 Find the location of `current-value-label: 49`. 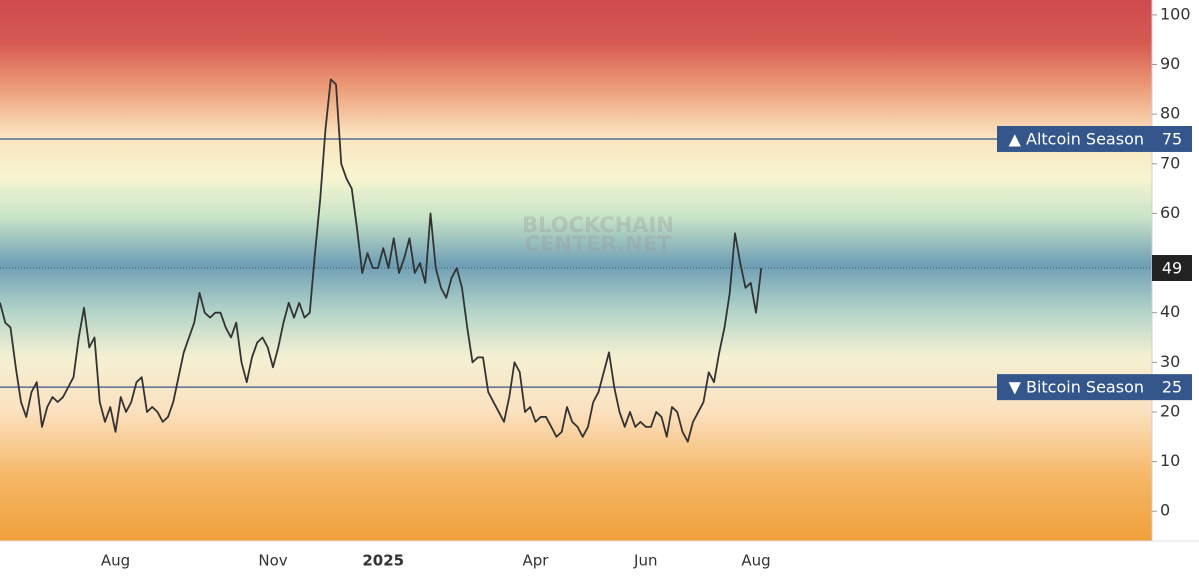

current-value-label: 49 is located at coordinates (1172, 268).